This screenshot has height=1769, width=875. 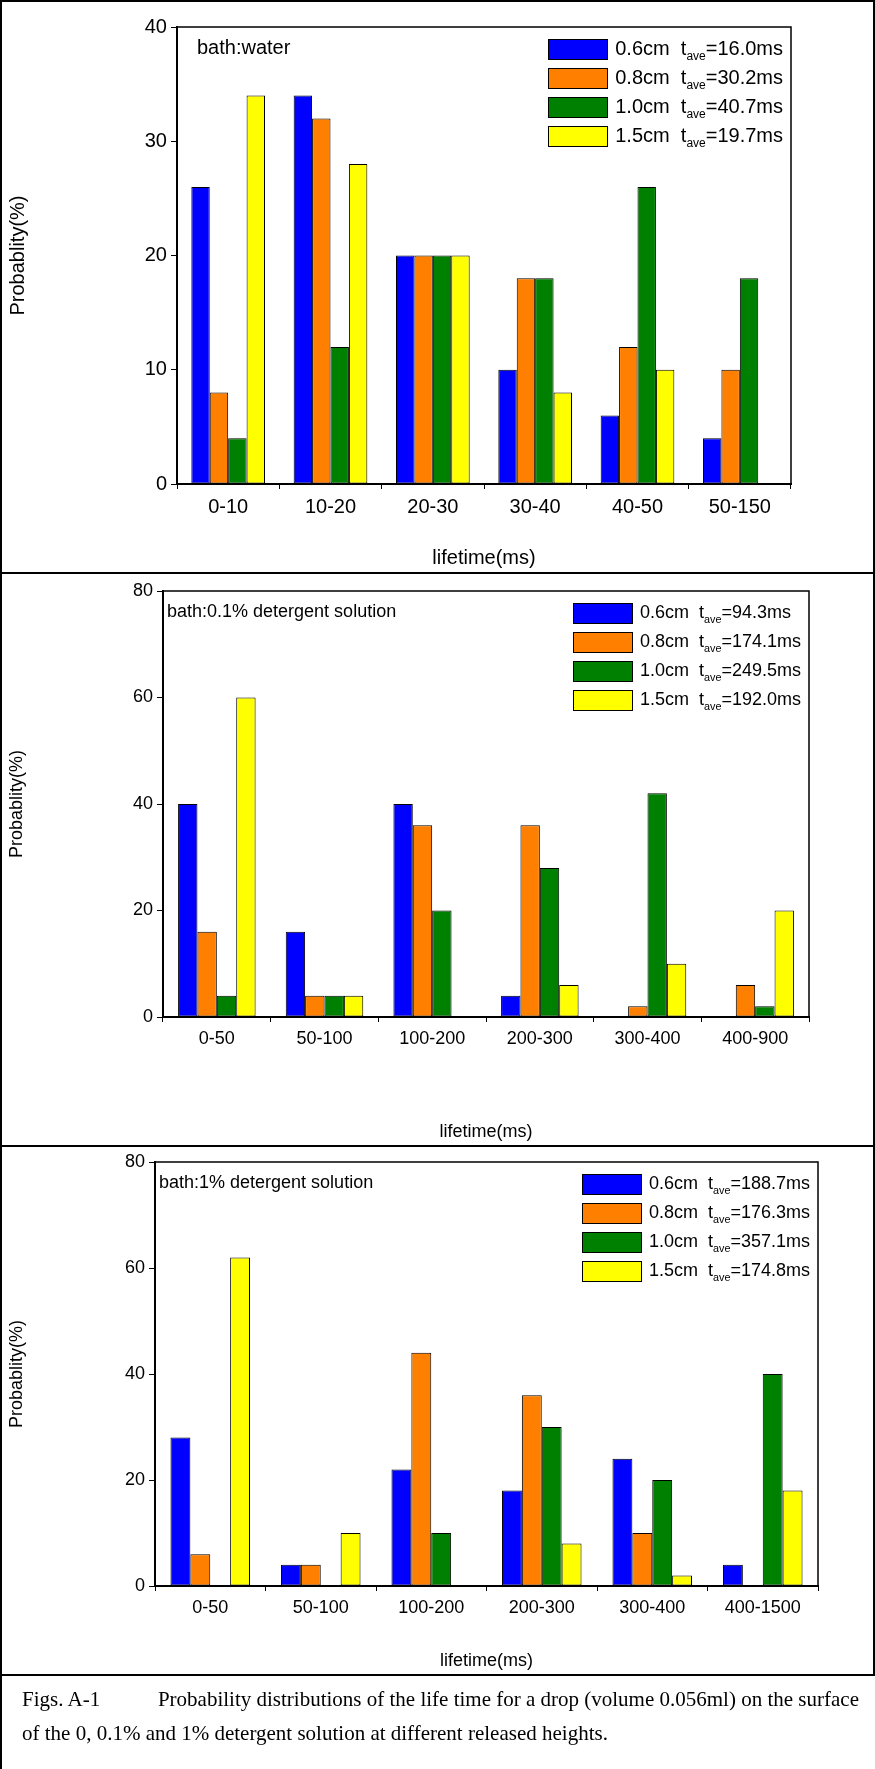 I want to click on legend-label: 0.6cm t$_{ave}$=188.7ms, so click(x=729, y=1184).